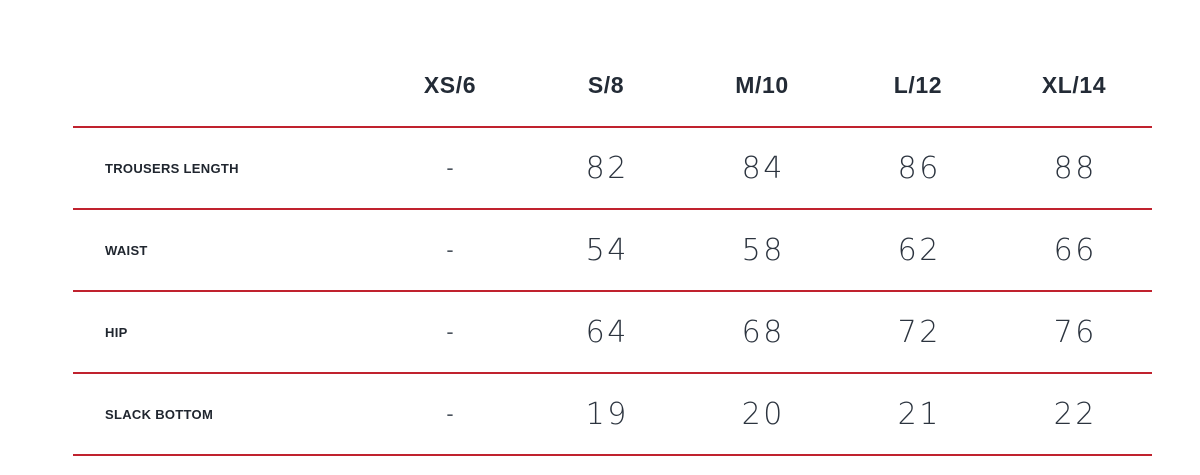  What do you see at coordinates (450, 85) in the screenshot?
I see `header-size-xs: XS/6` at bounding box center [450, 85].